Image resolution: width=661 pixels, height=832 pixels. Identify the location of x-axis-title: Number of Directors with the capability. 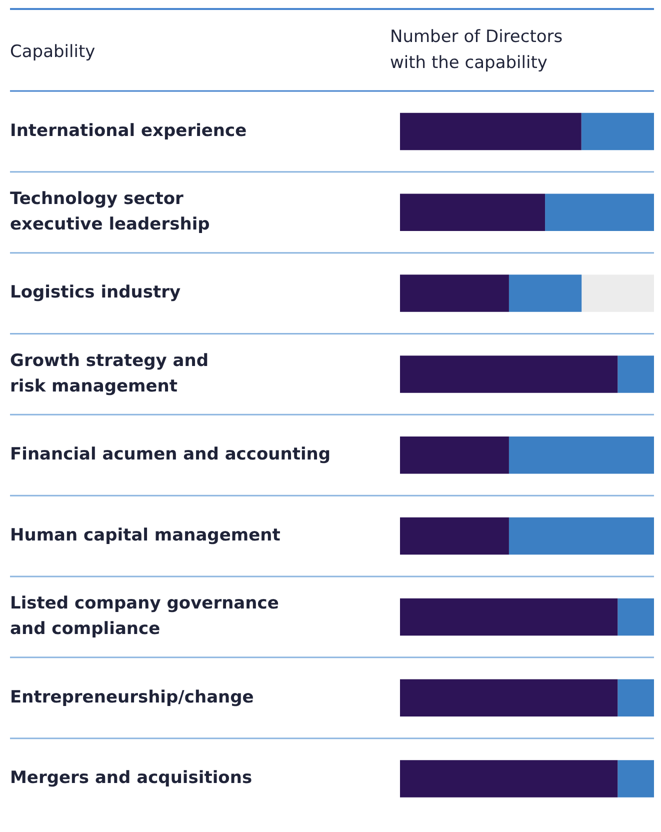
(476, 50).